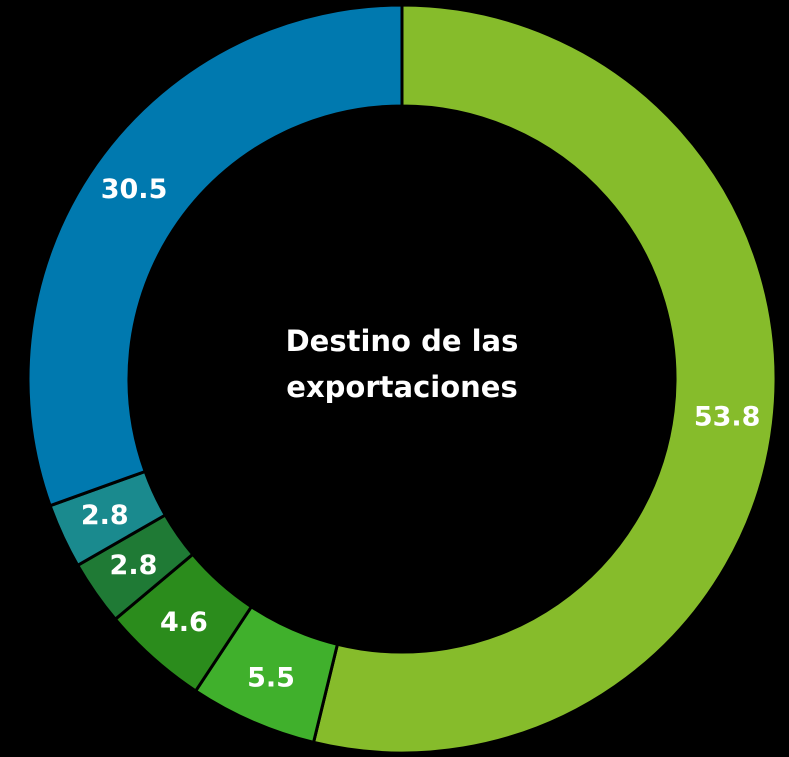 The height and width of the screenshot is (757, 789). Describe the element at coordinates (271, 678) in the screenshot. I see `data-label: 5.5` at that location.